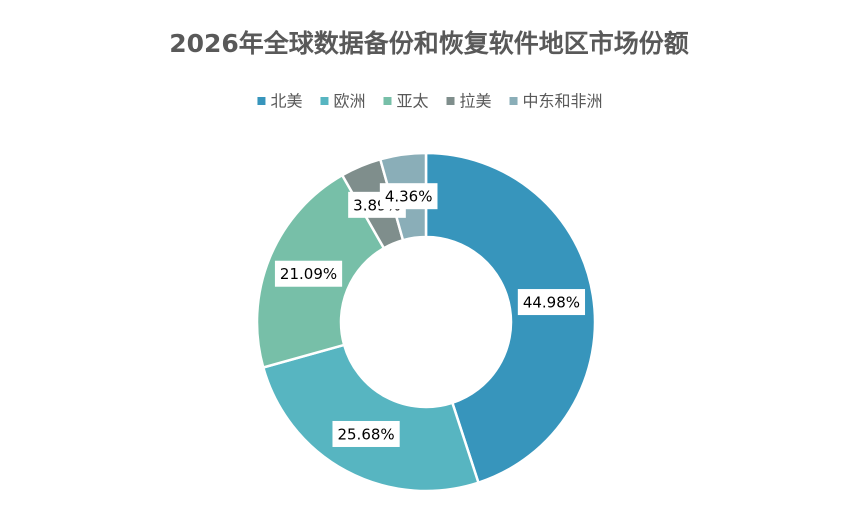  I want to click on legend: 北美 欧洲 亚太 拉美 中东和非洲, so click(430, 101).